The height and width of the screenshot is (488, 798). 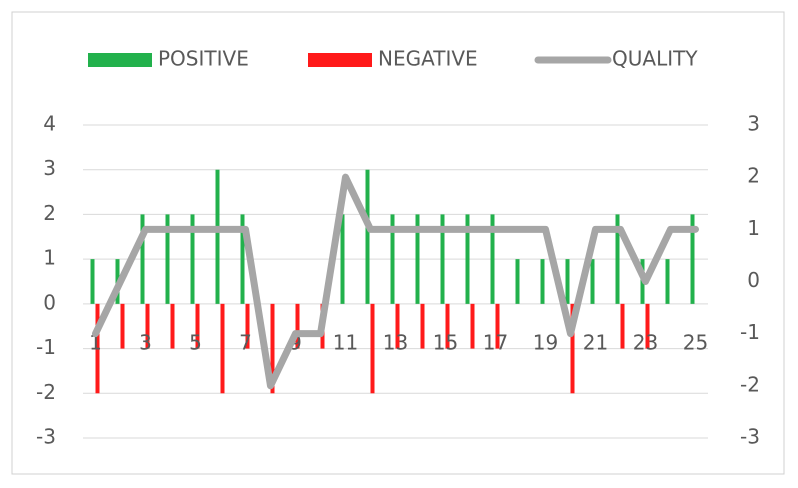 What do you see at coordinates (46, 347) in the screenshot?
I see `y-tick-label: -1` at bounding box center [46, 347].